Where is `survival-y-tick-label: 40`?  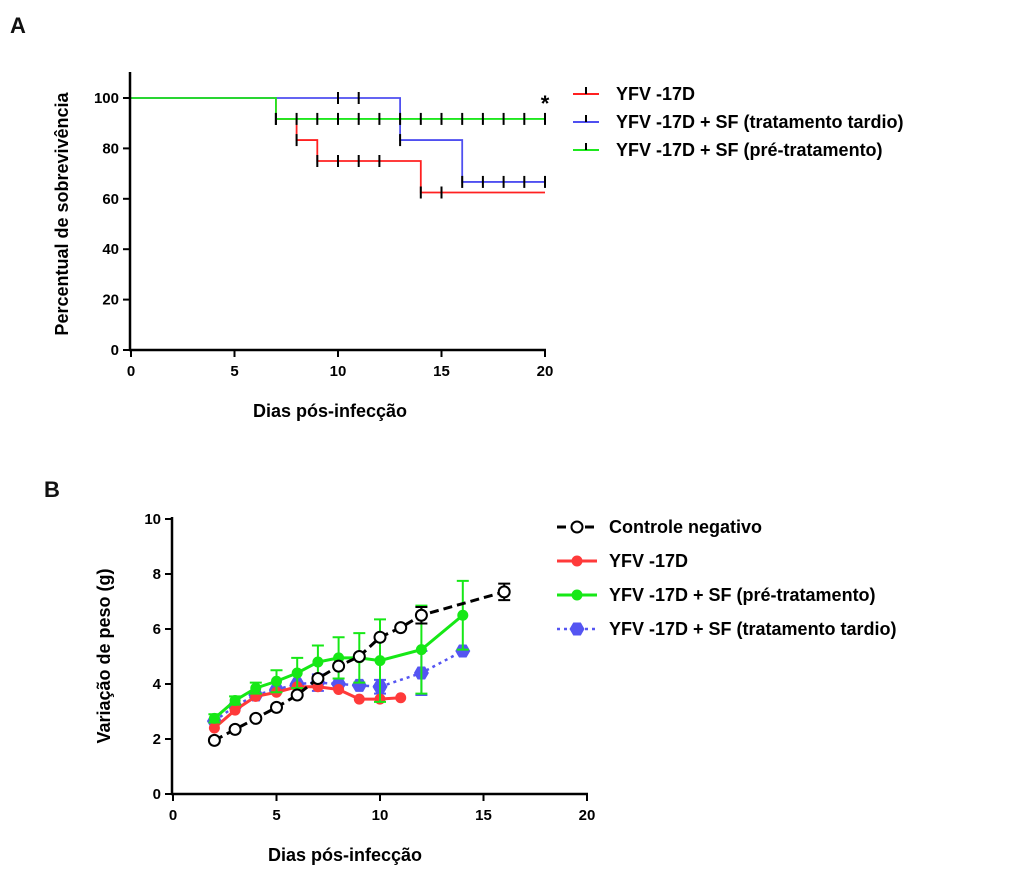 survival-y-tick-label: 40 is located at coordinates (110, 249).